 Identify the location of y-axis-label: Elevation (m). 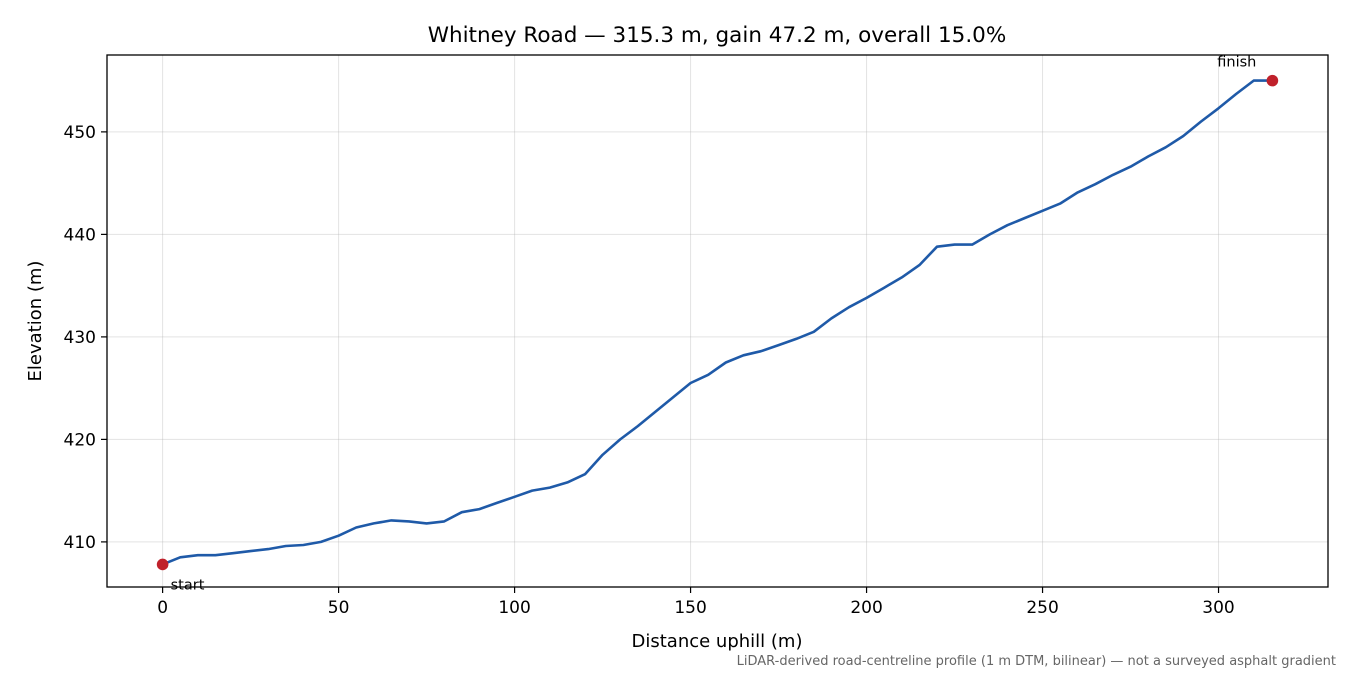
(35, 321).